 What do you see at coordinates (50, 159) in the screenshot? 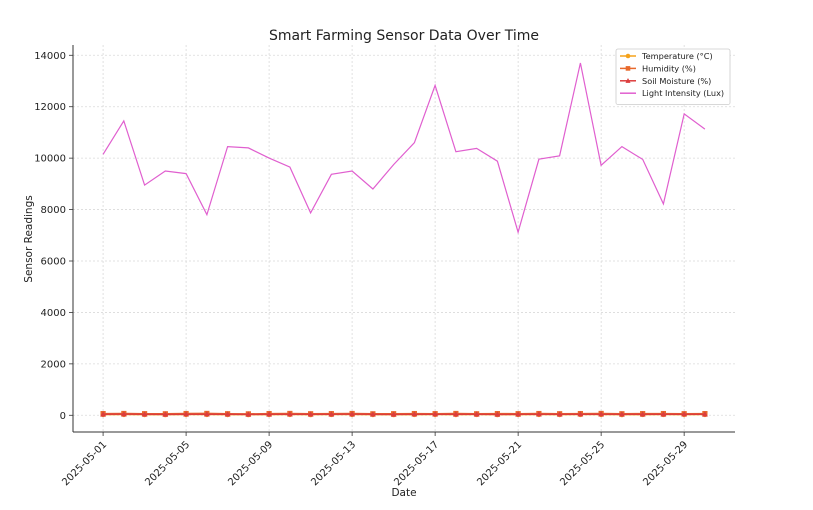
I see `y-tick-label: 10000` at bounding box center [50, 159].